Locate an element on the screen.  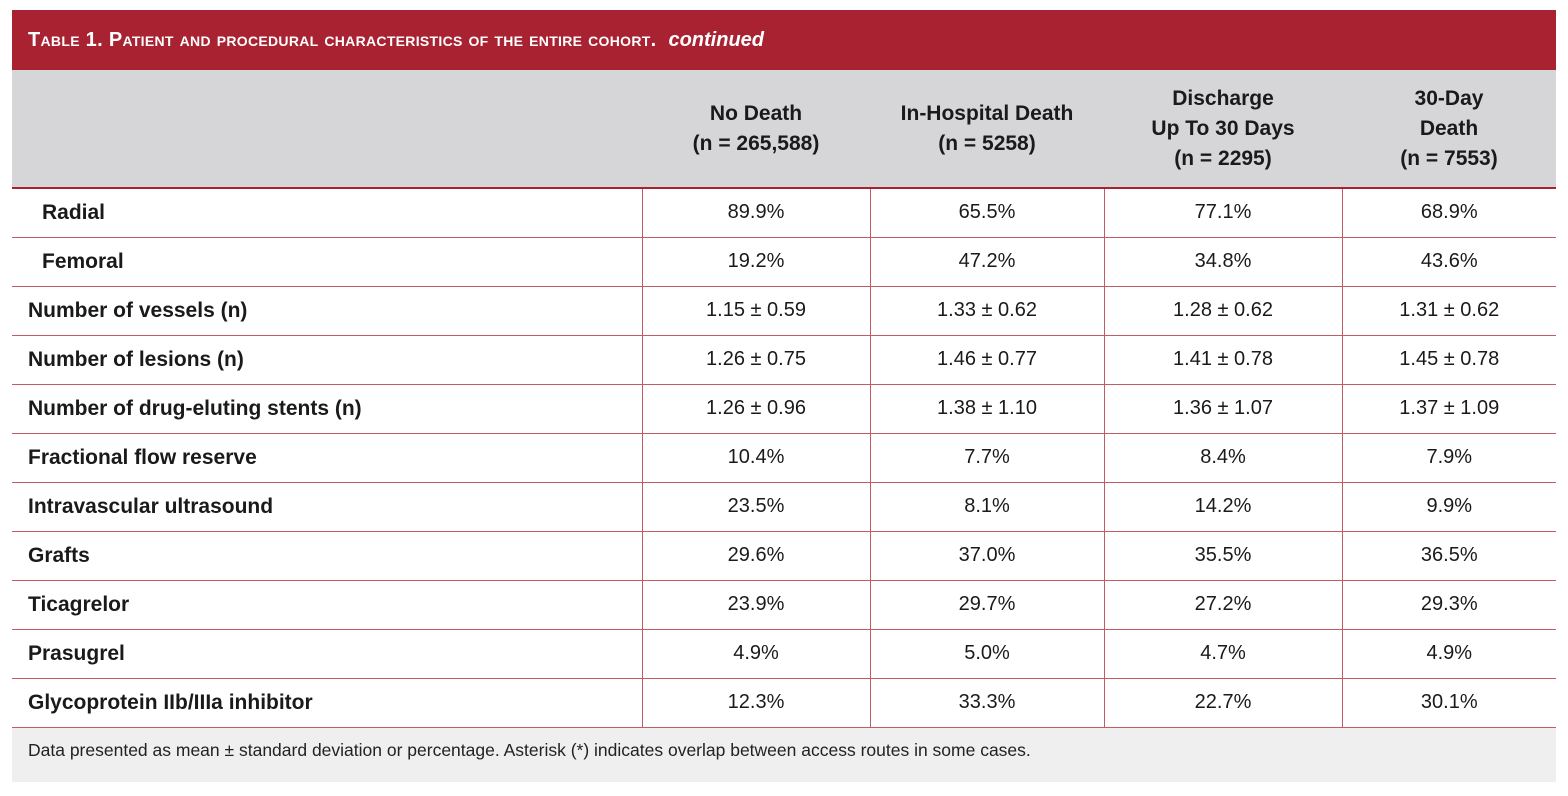
row-label: Glycoprotein IIb/IIIa inhibitor is located at coordinates (327, 703).